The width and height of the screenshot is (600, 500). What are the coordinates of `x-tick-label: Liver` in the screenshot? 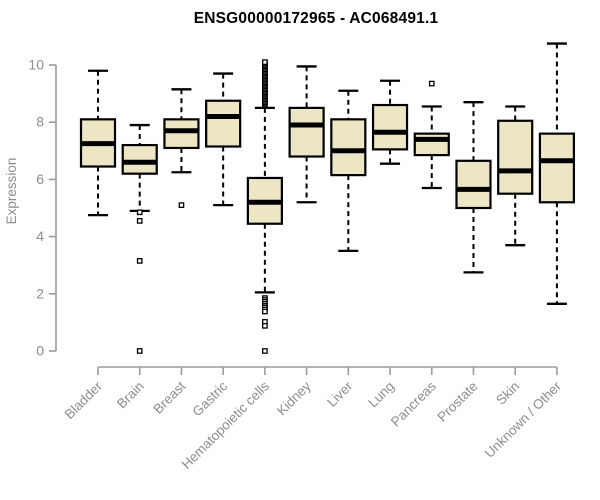 It's located at (340, 394).